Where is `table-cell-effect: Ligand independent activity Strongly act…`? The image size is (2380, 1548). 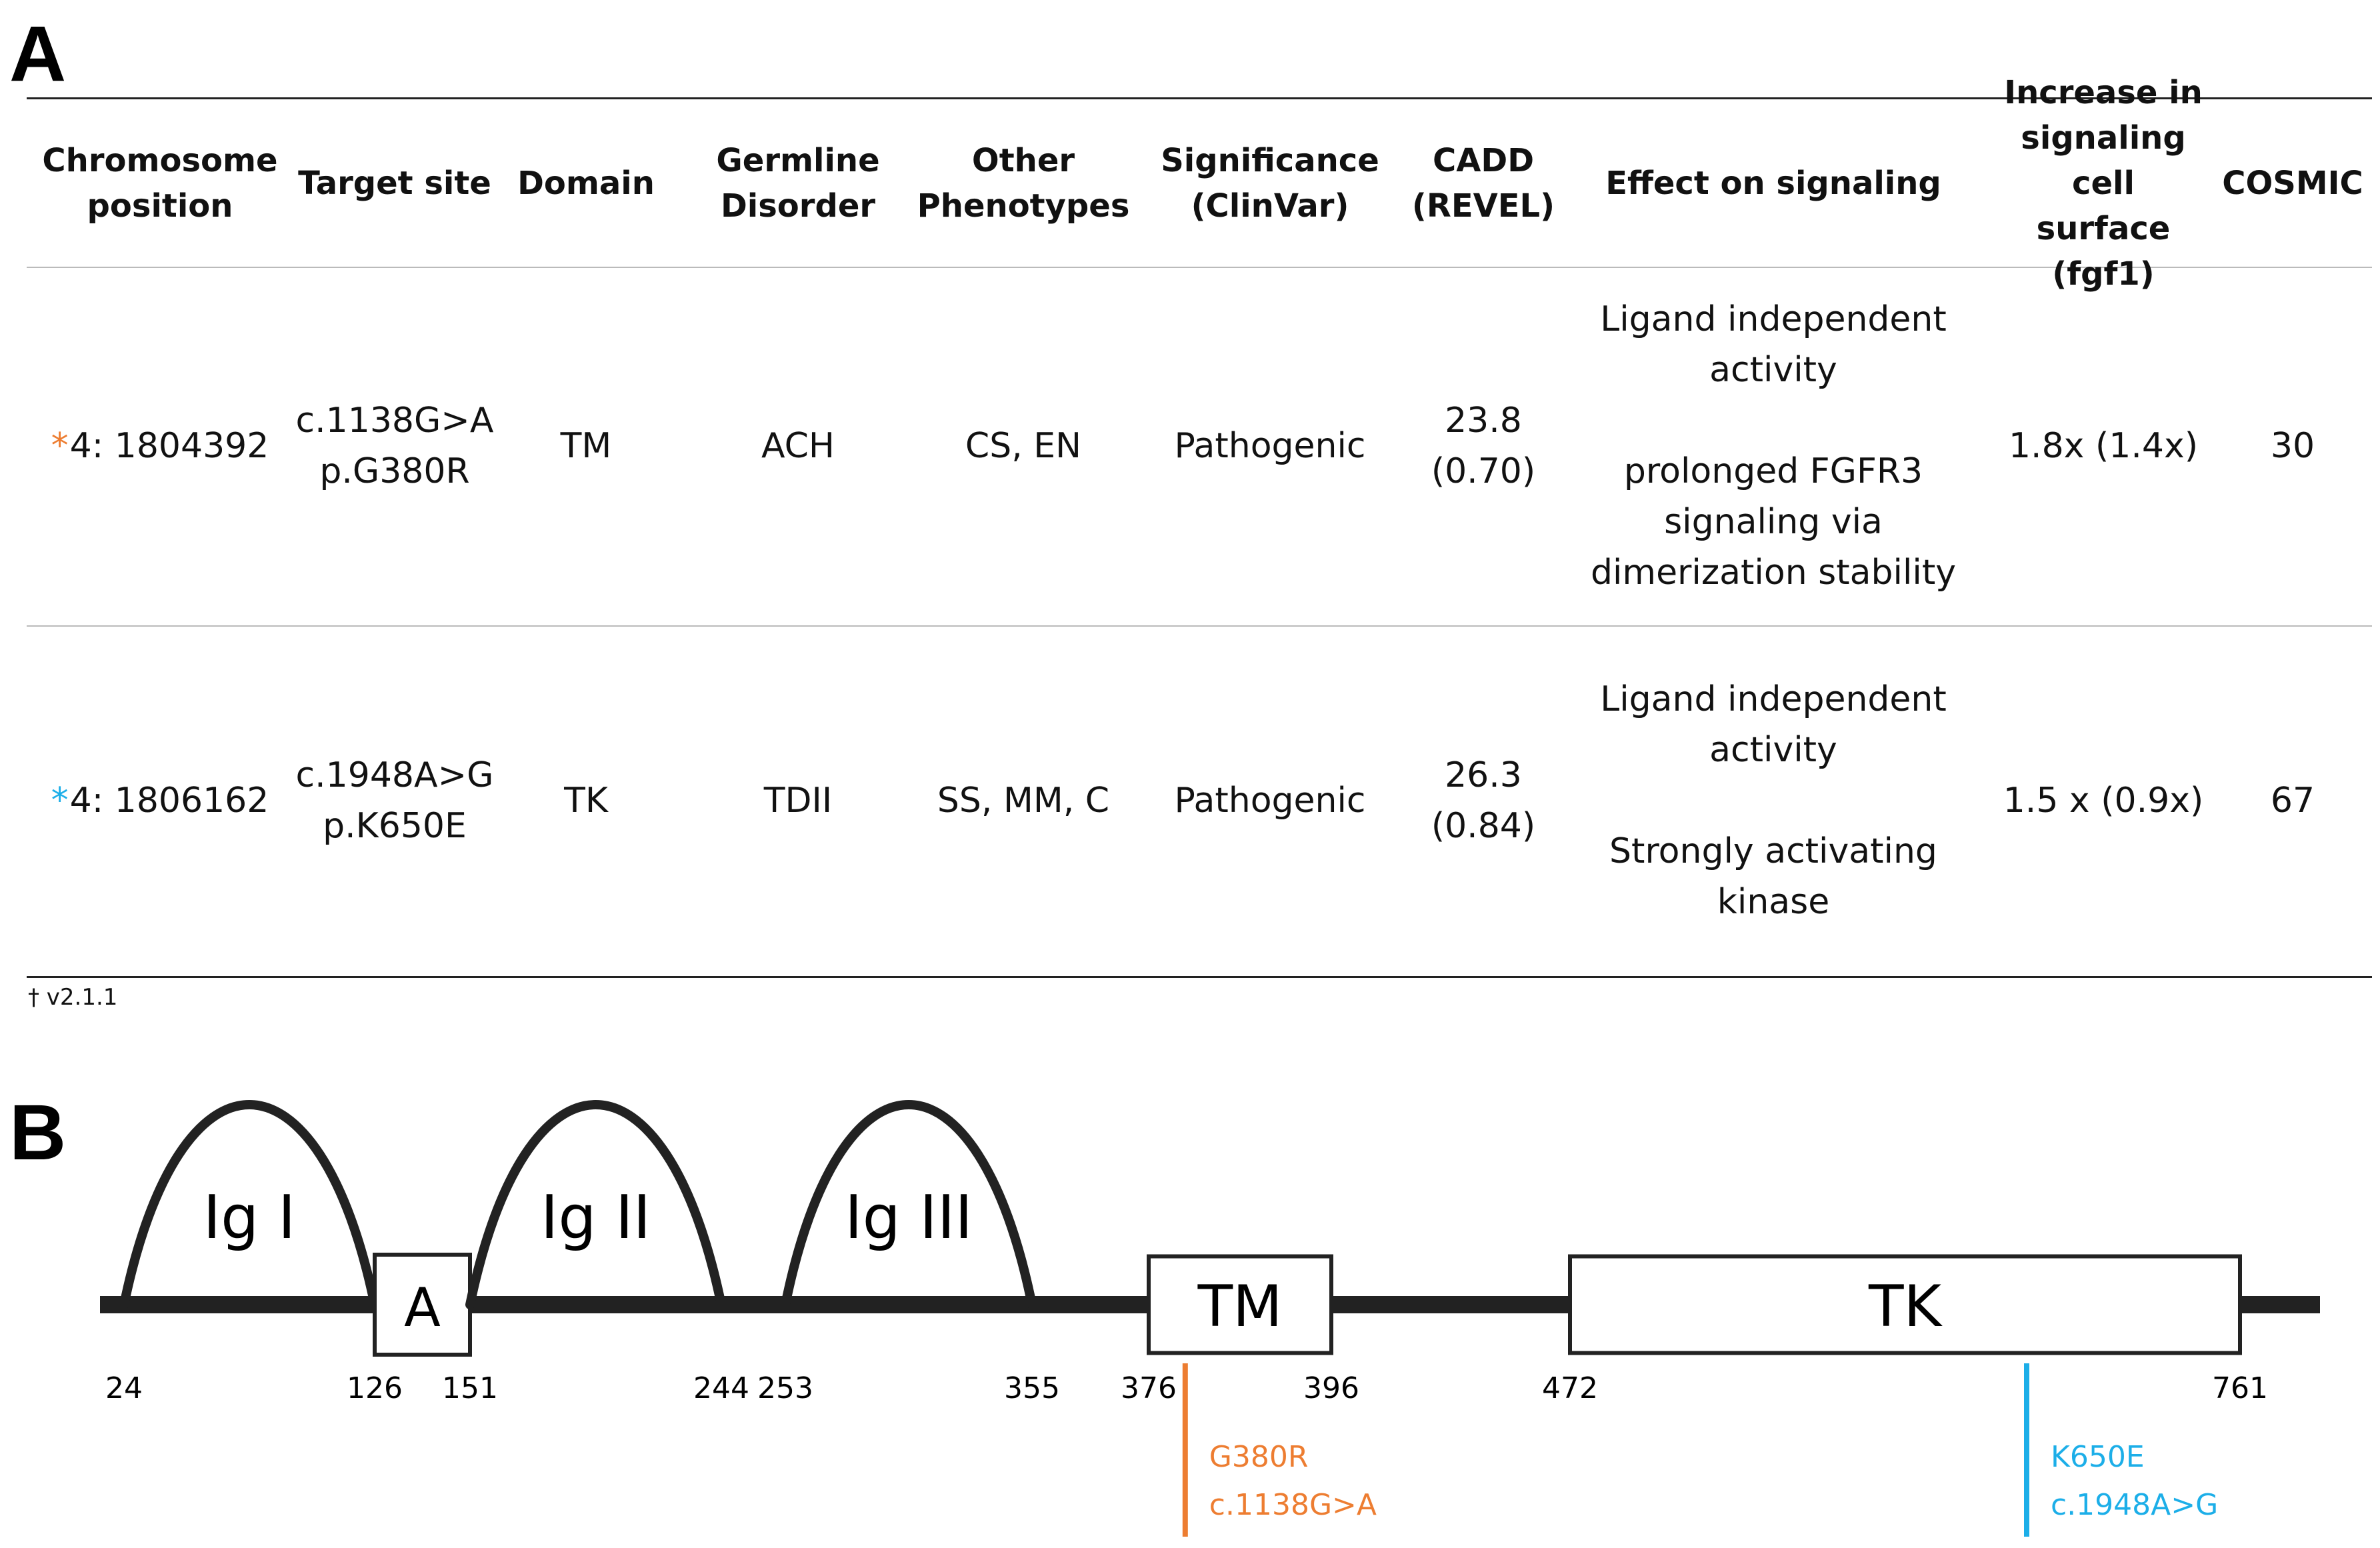 table-cell-effect: Ligand independent activity Strongly act… is located at coordinates (1773, 800).